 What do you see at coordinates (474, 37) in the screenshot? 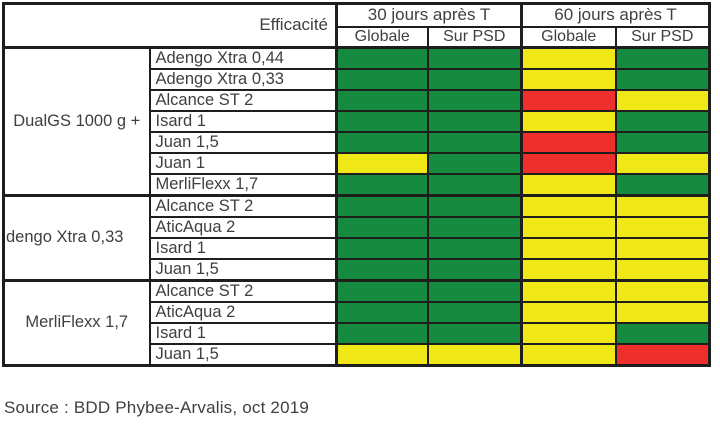
I see `subcol-surpsd-30: Sur PSD` at bounding box center [474, 37].